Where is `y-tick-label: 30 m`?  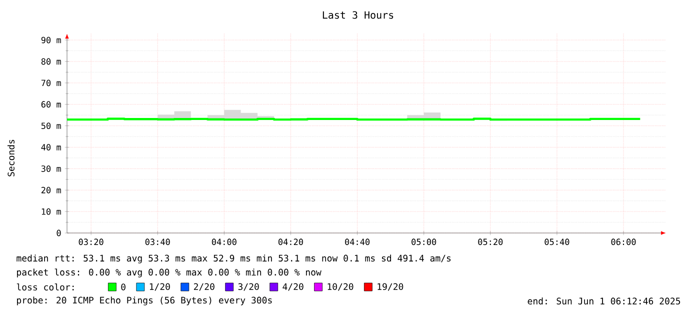
y-tick-label: 30 m is located at coordinates (51, 168).